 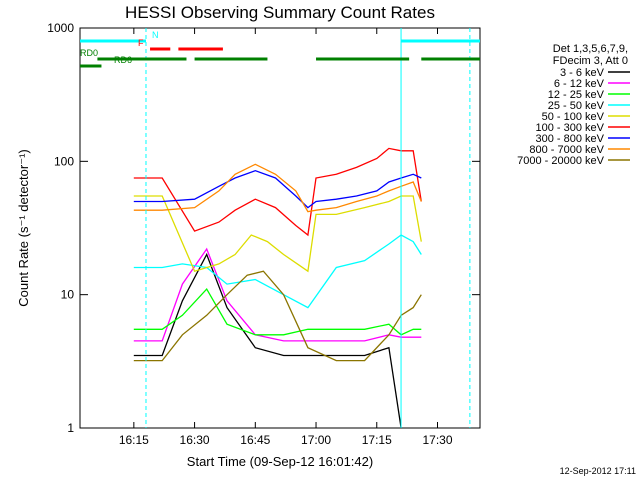 I want to click on flag-band-label-0: N, so click(x=155, y=35).